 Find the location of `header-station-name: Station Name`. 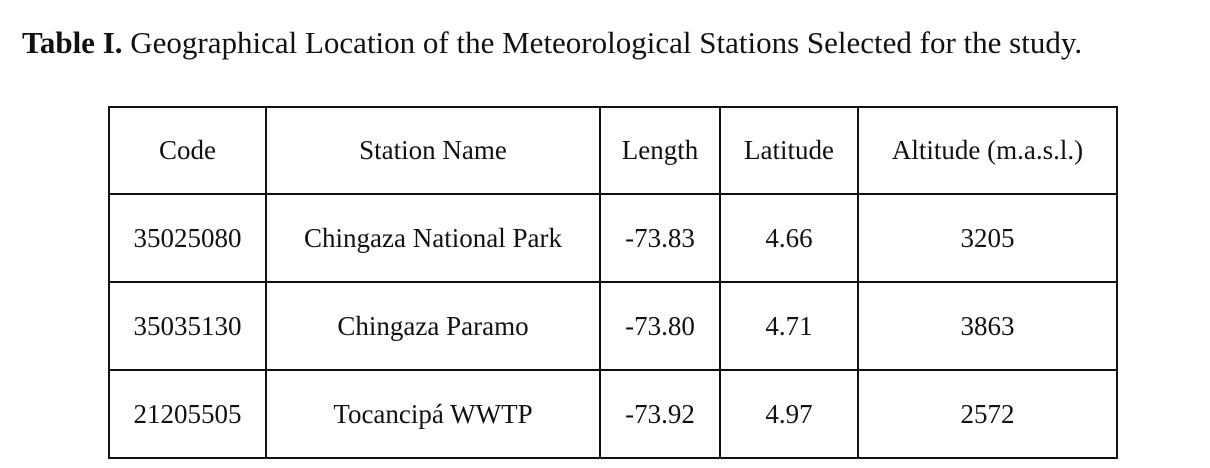

header-station-name: Station Name is located at coordinates (433, 150).